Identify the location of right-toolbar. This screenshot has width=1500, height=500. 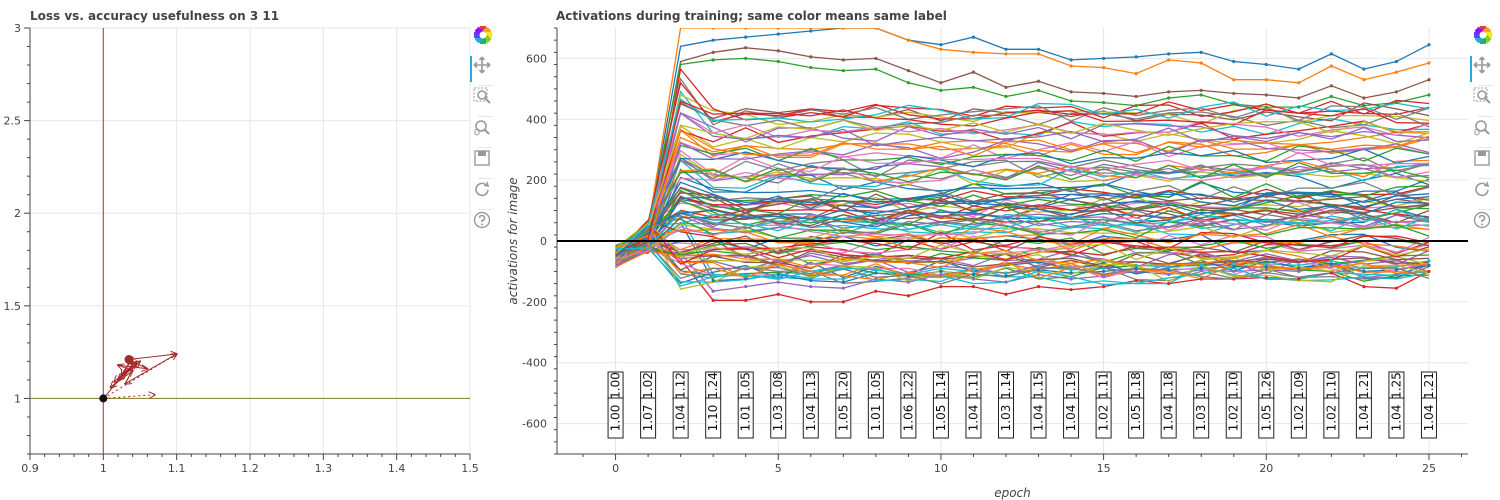
(1483, 133).